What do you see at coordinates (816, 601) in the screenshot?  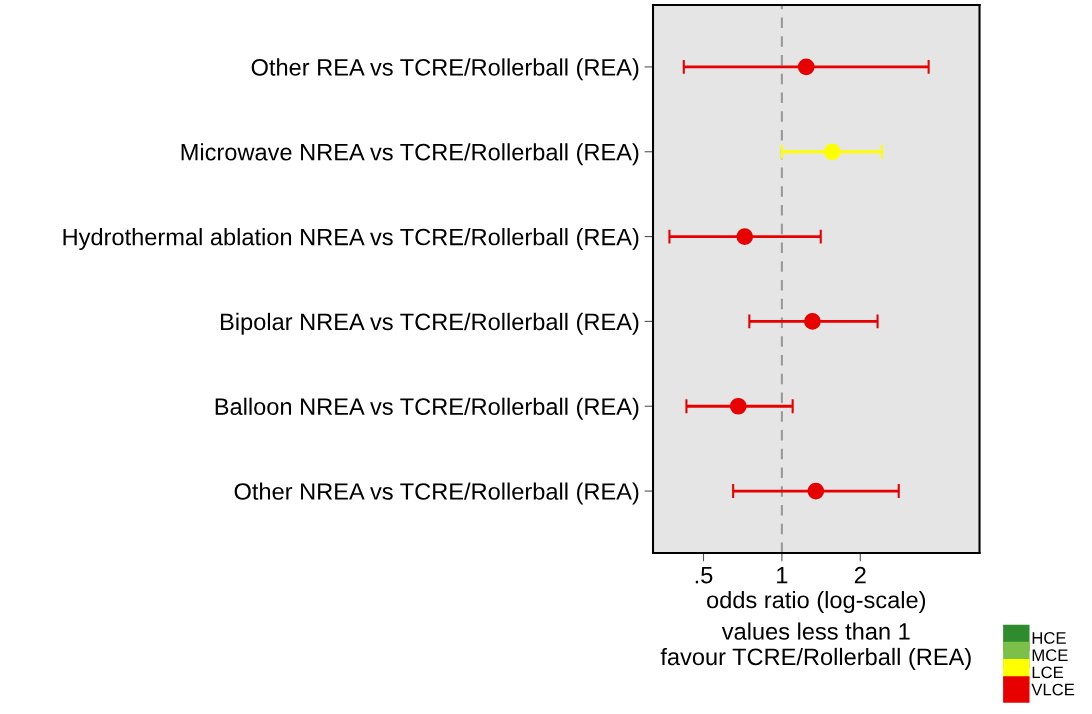 I see `x-axis-title: odds ratio (log-scale)` at bounding box center [816, 601].